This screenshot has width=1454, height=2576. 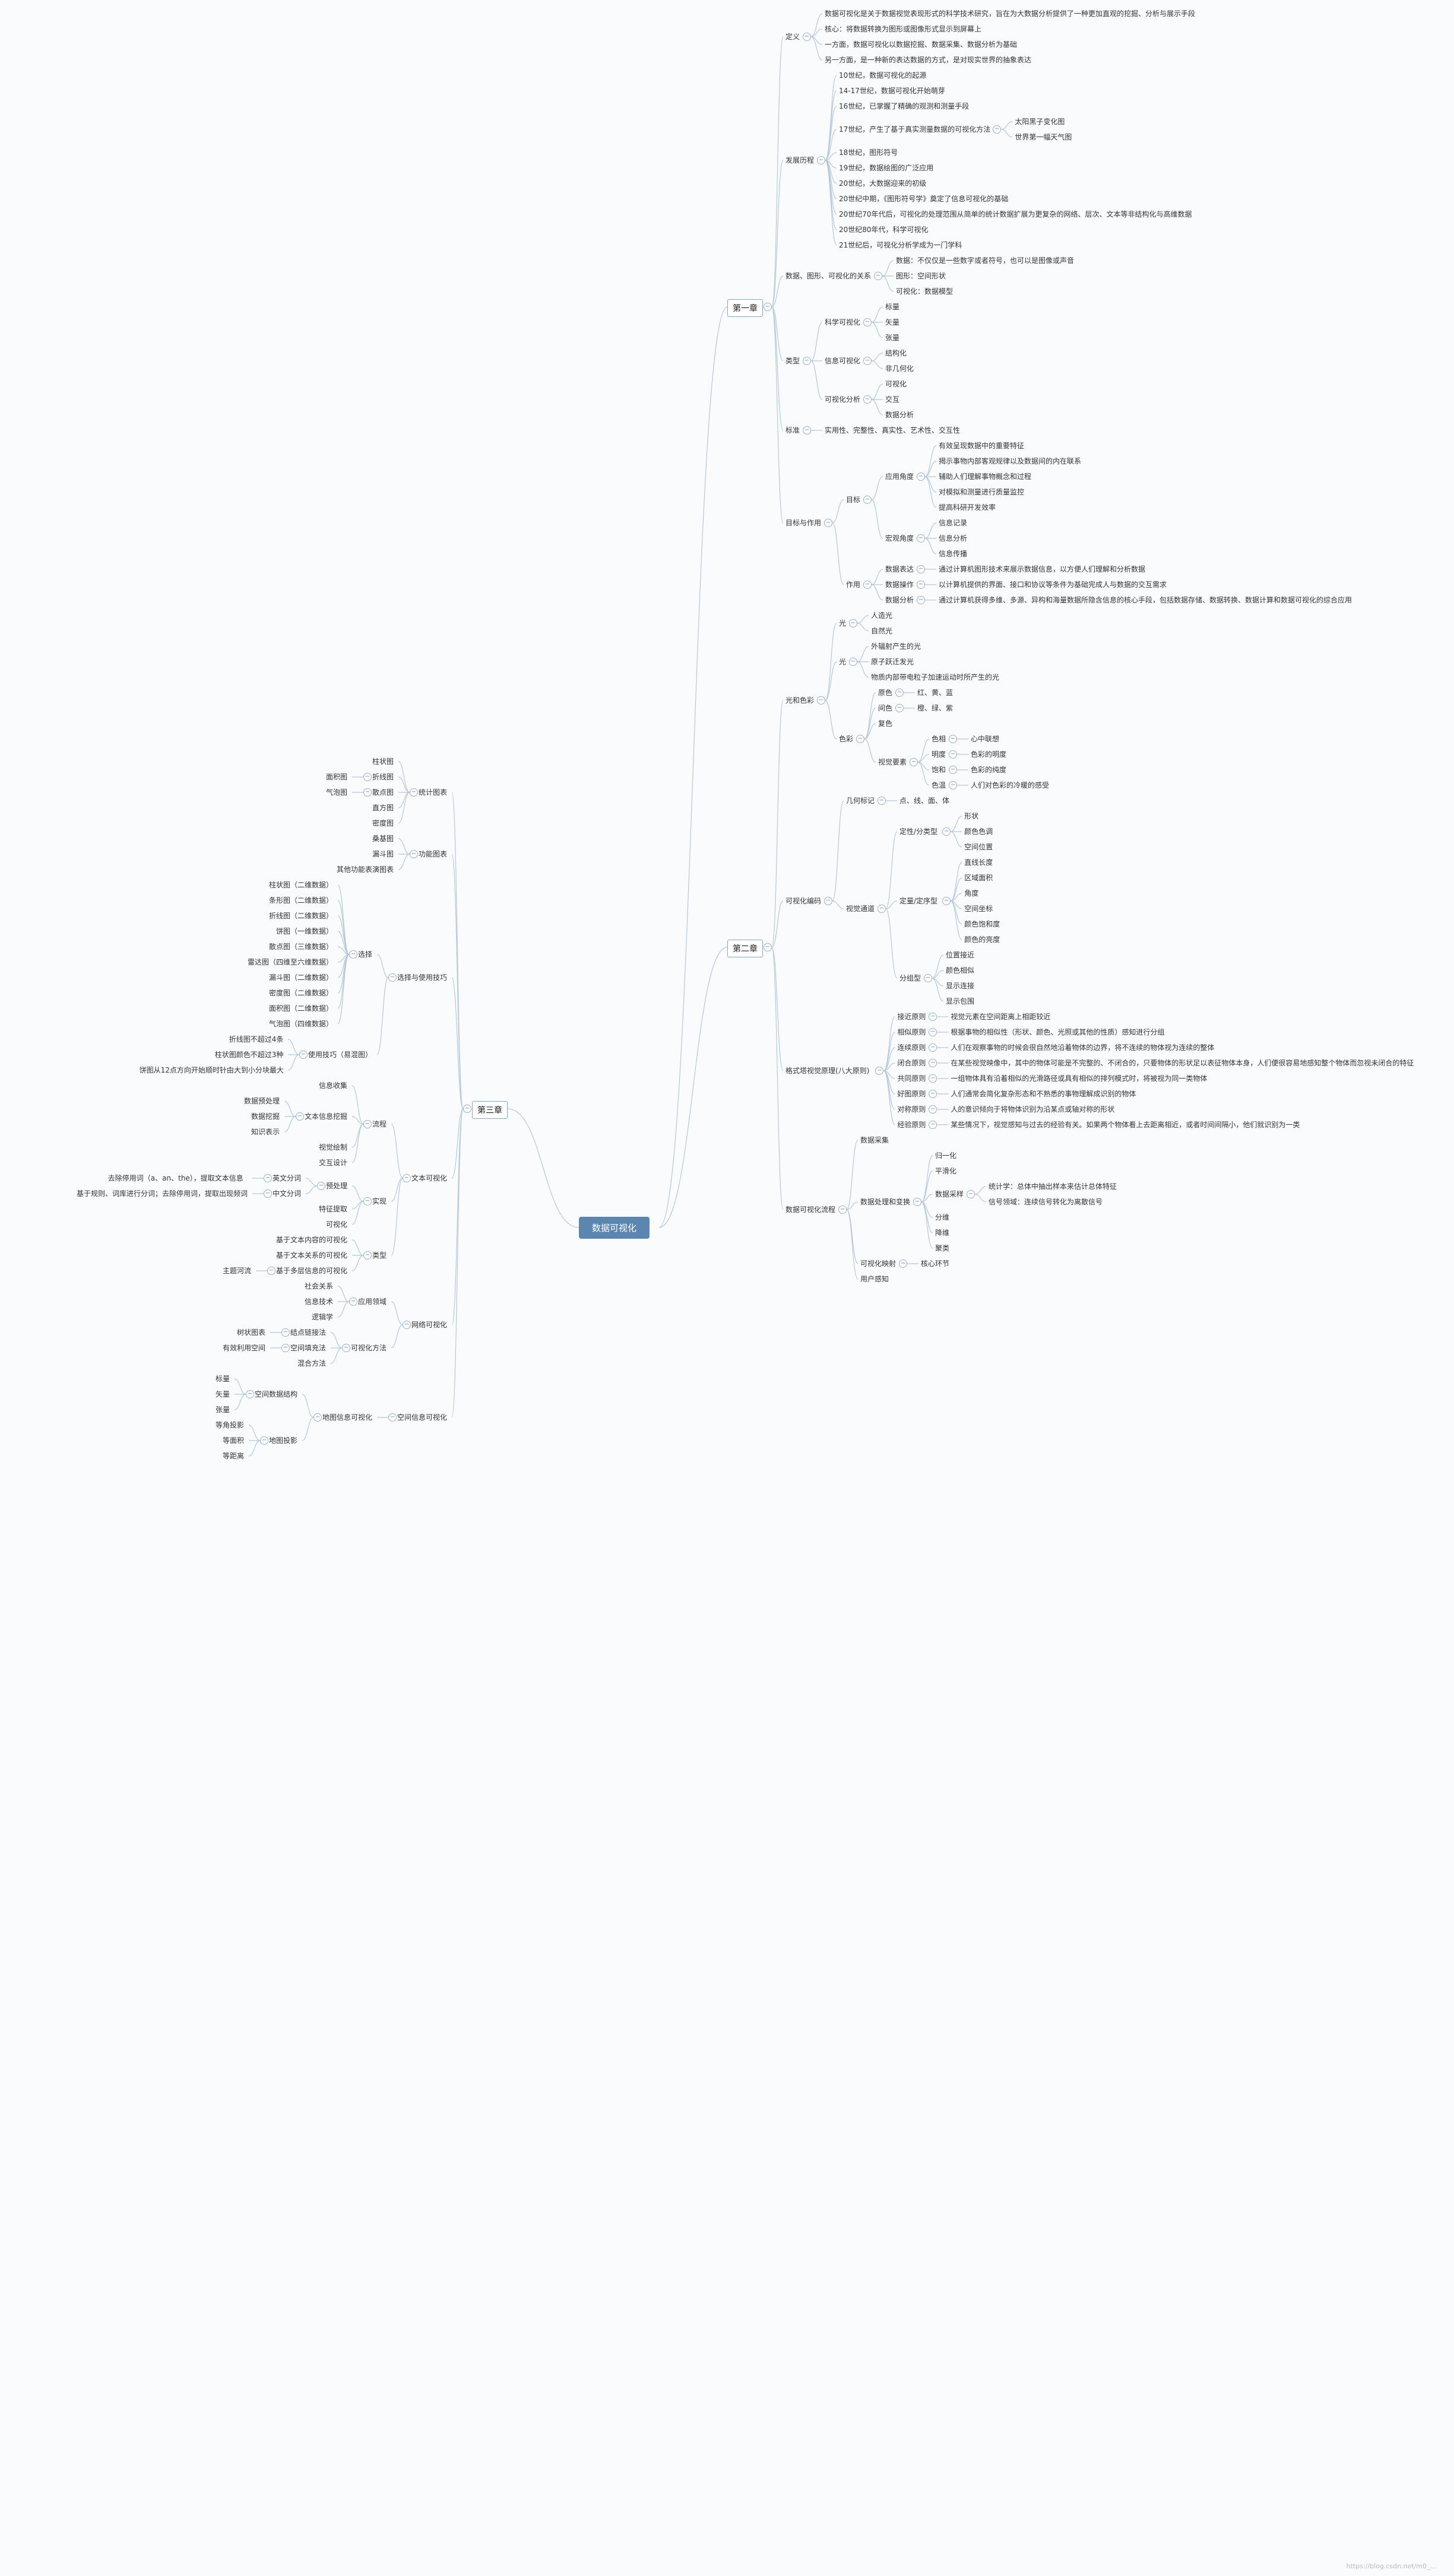 What do you see at coordinates (234, 1440) in the screenshot?
I see `topic-node: 等面积` at bounding box center [234, 1440].